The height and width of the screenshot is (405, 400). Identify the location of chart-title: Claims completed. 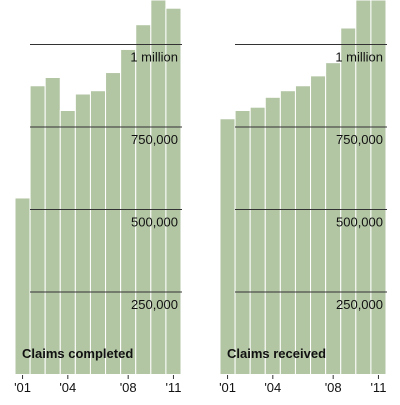
(77, 353).